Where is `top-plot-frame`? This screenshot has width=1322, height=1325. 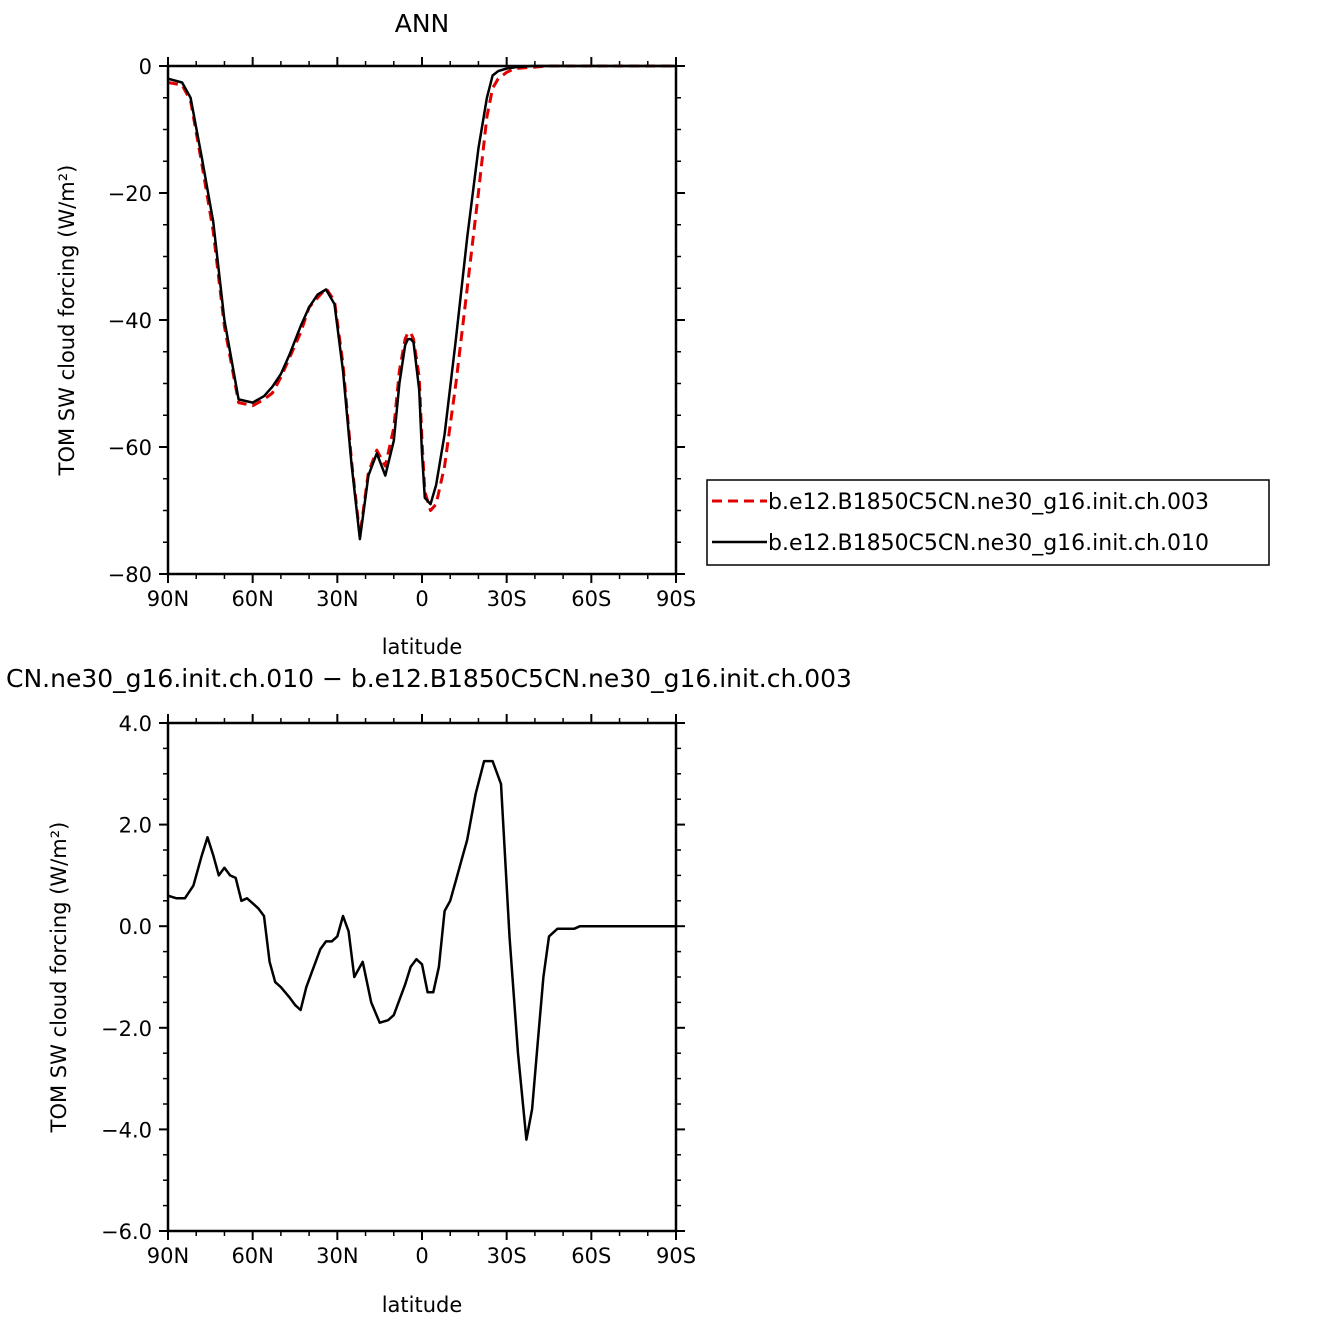 top-plot-frame is located at coordinates (422, 320).